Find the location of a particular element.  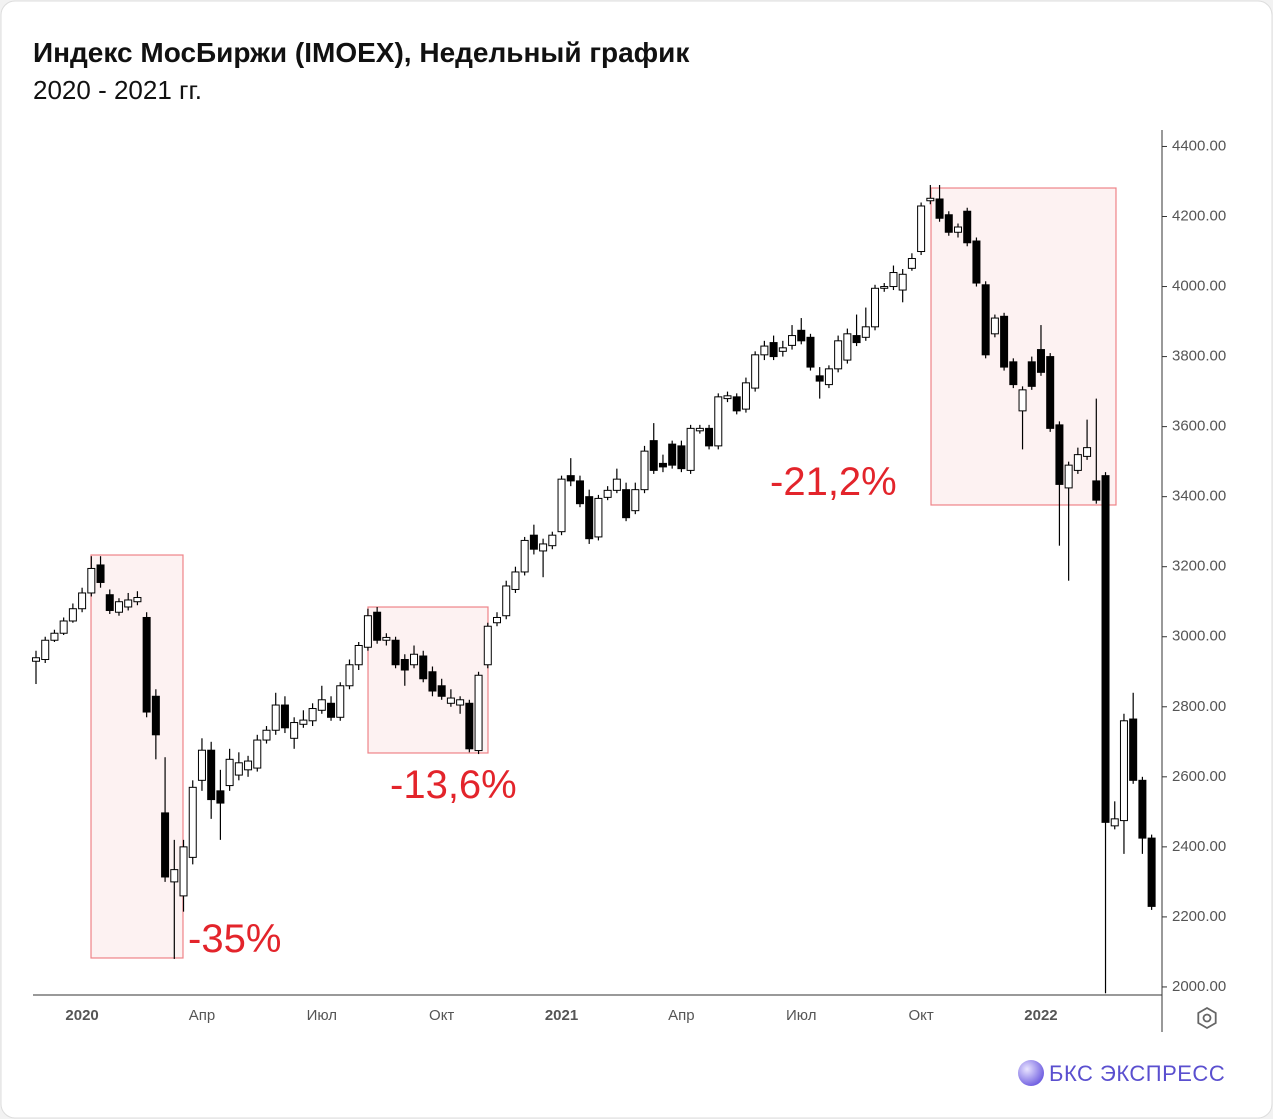

x-tick-label: Апр is located at coordinates (681, 1015).